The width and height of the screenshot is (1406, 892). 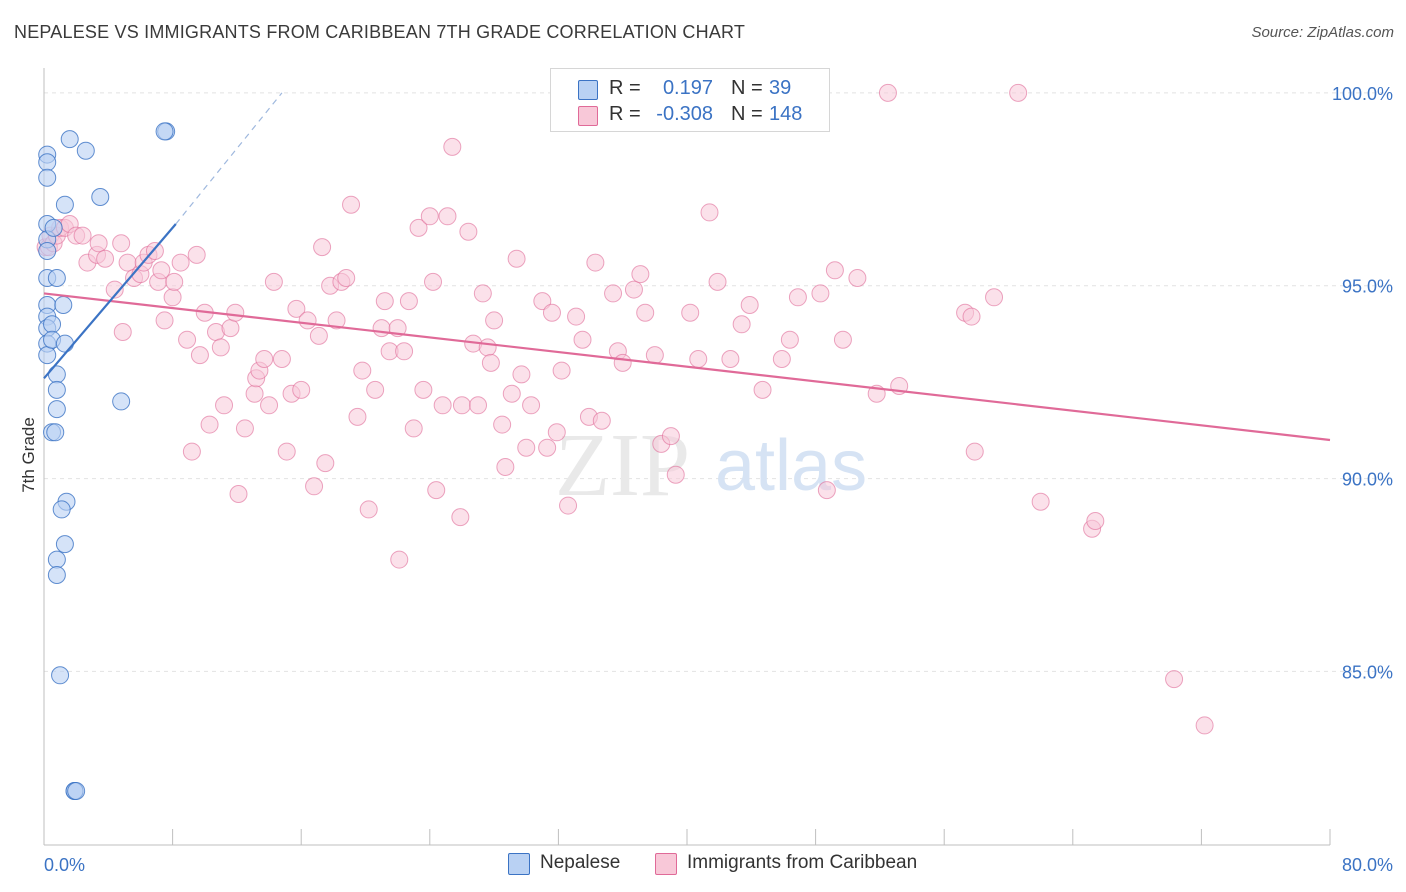 What do you see at coordinates (690, 115) in the screenshot?
I see `legend-row-caribbean: R = -0.308 N = 148` at bounding box center [690, 115].